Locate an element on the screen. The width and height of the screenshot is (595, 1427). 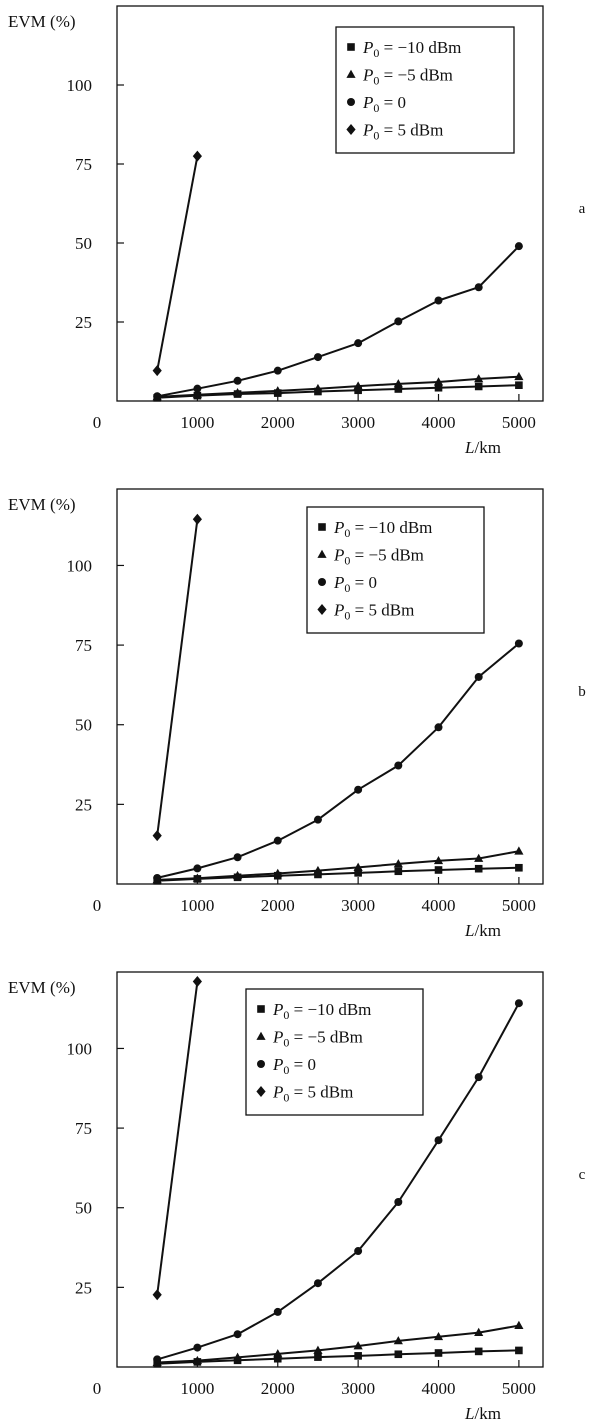
x-origin-label-b: 0 is located at coordinates (97, 905).